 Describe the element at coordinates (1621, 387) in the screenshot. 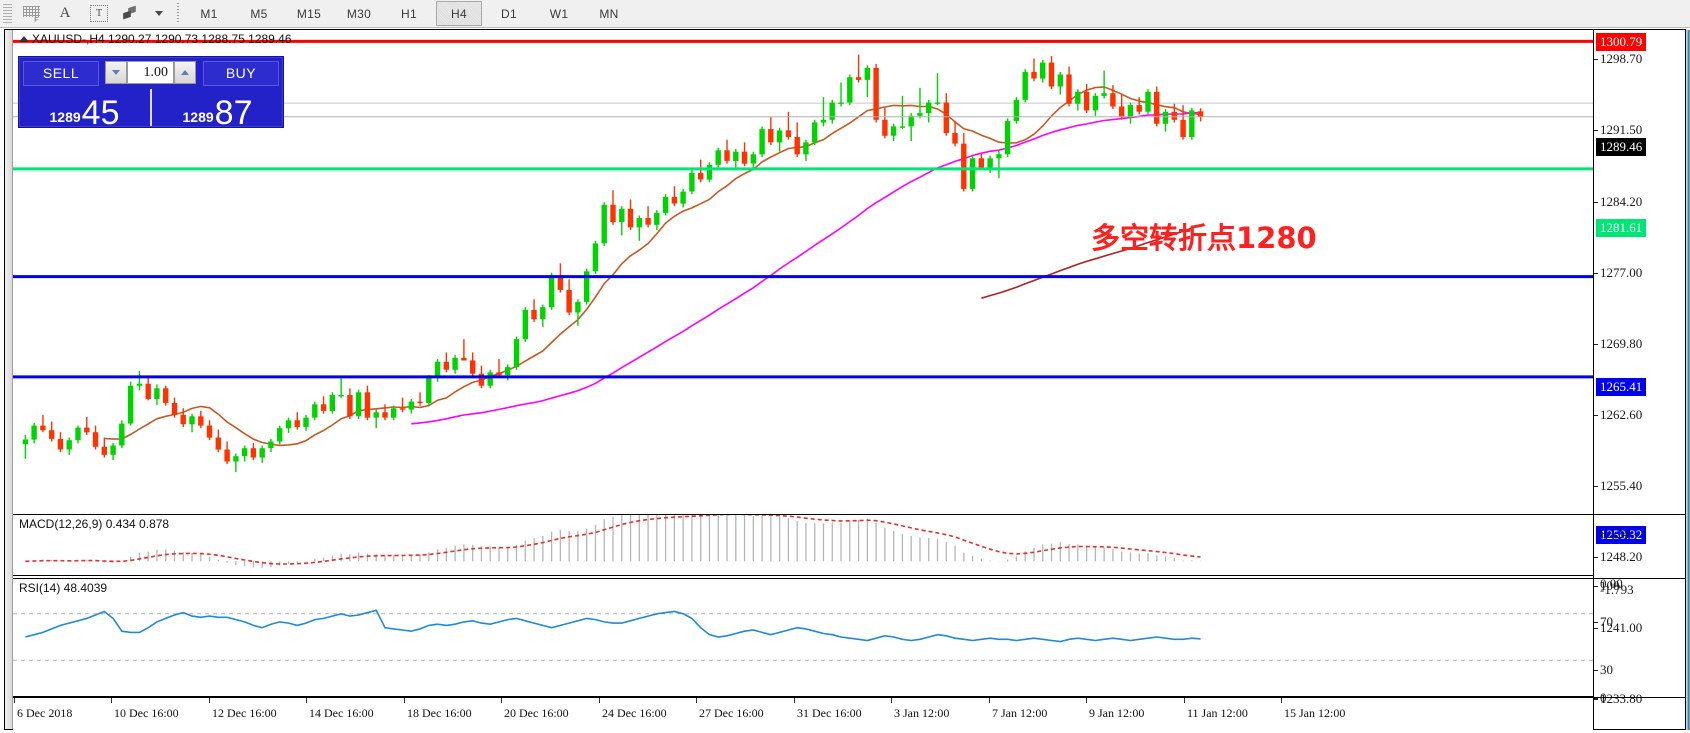

I see `price-label-1265-41: 1265.41` at that location.